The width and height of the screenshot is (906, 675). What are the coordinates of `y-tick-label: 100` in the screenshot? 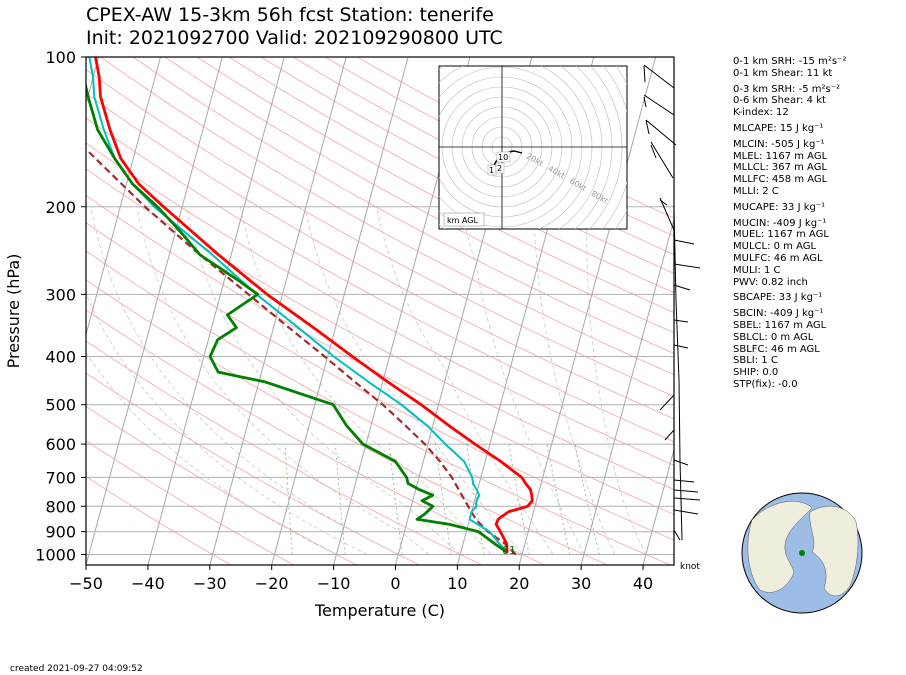 It's located at (60, 57).